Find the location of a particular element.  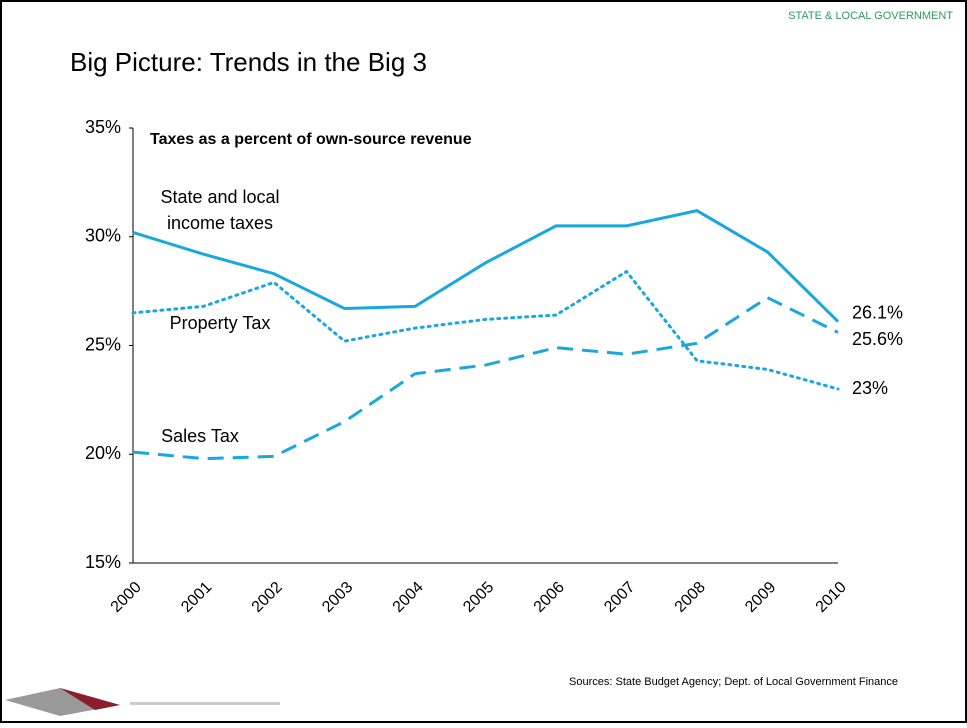

logo-text is located at coordinates (205, 703).